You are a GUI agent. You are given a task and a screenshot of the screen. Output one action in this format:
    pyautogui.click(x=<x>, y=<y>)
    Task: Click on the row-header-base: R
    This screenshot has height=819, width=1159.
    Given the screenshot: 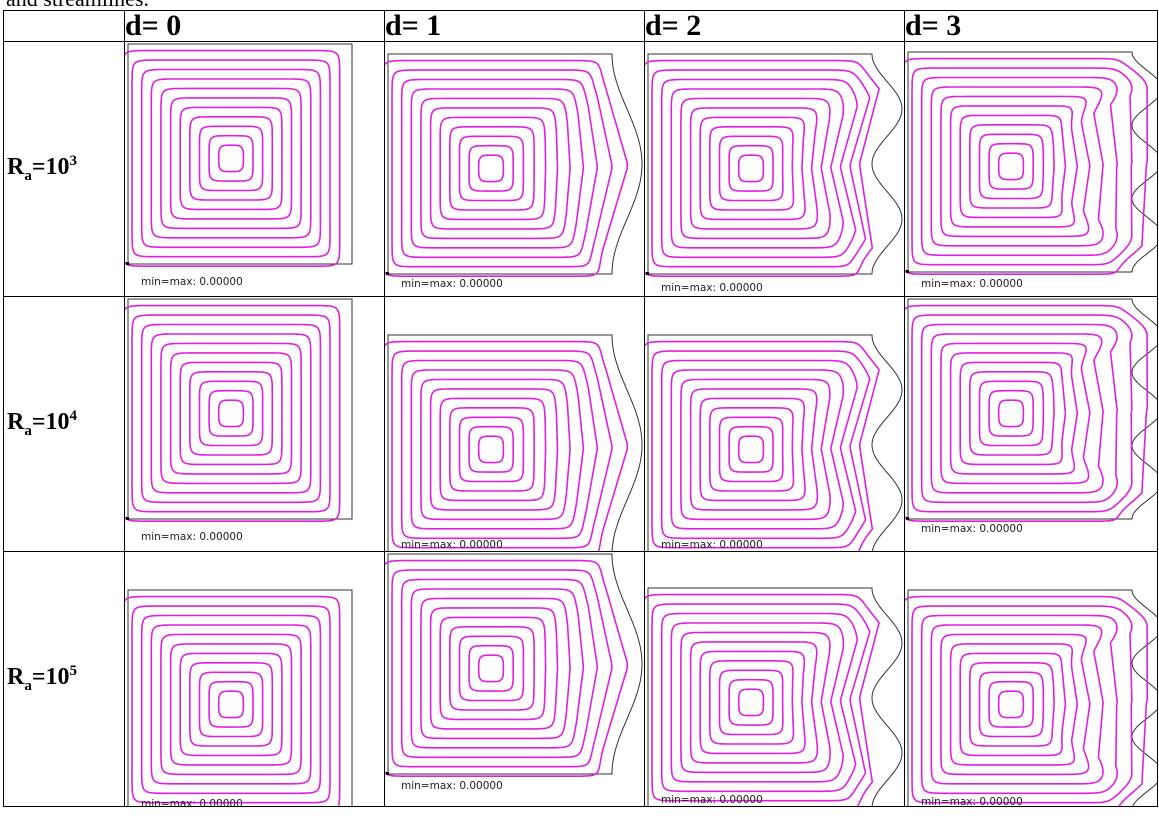 What is the action you would take?
    pyautogui.click(x=16, y=677)
    